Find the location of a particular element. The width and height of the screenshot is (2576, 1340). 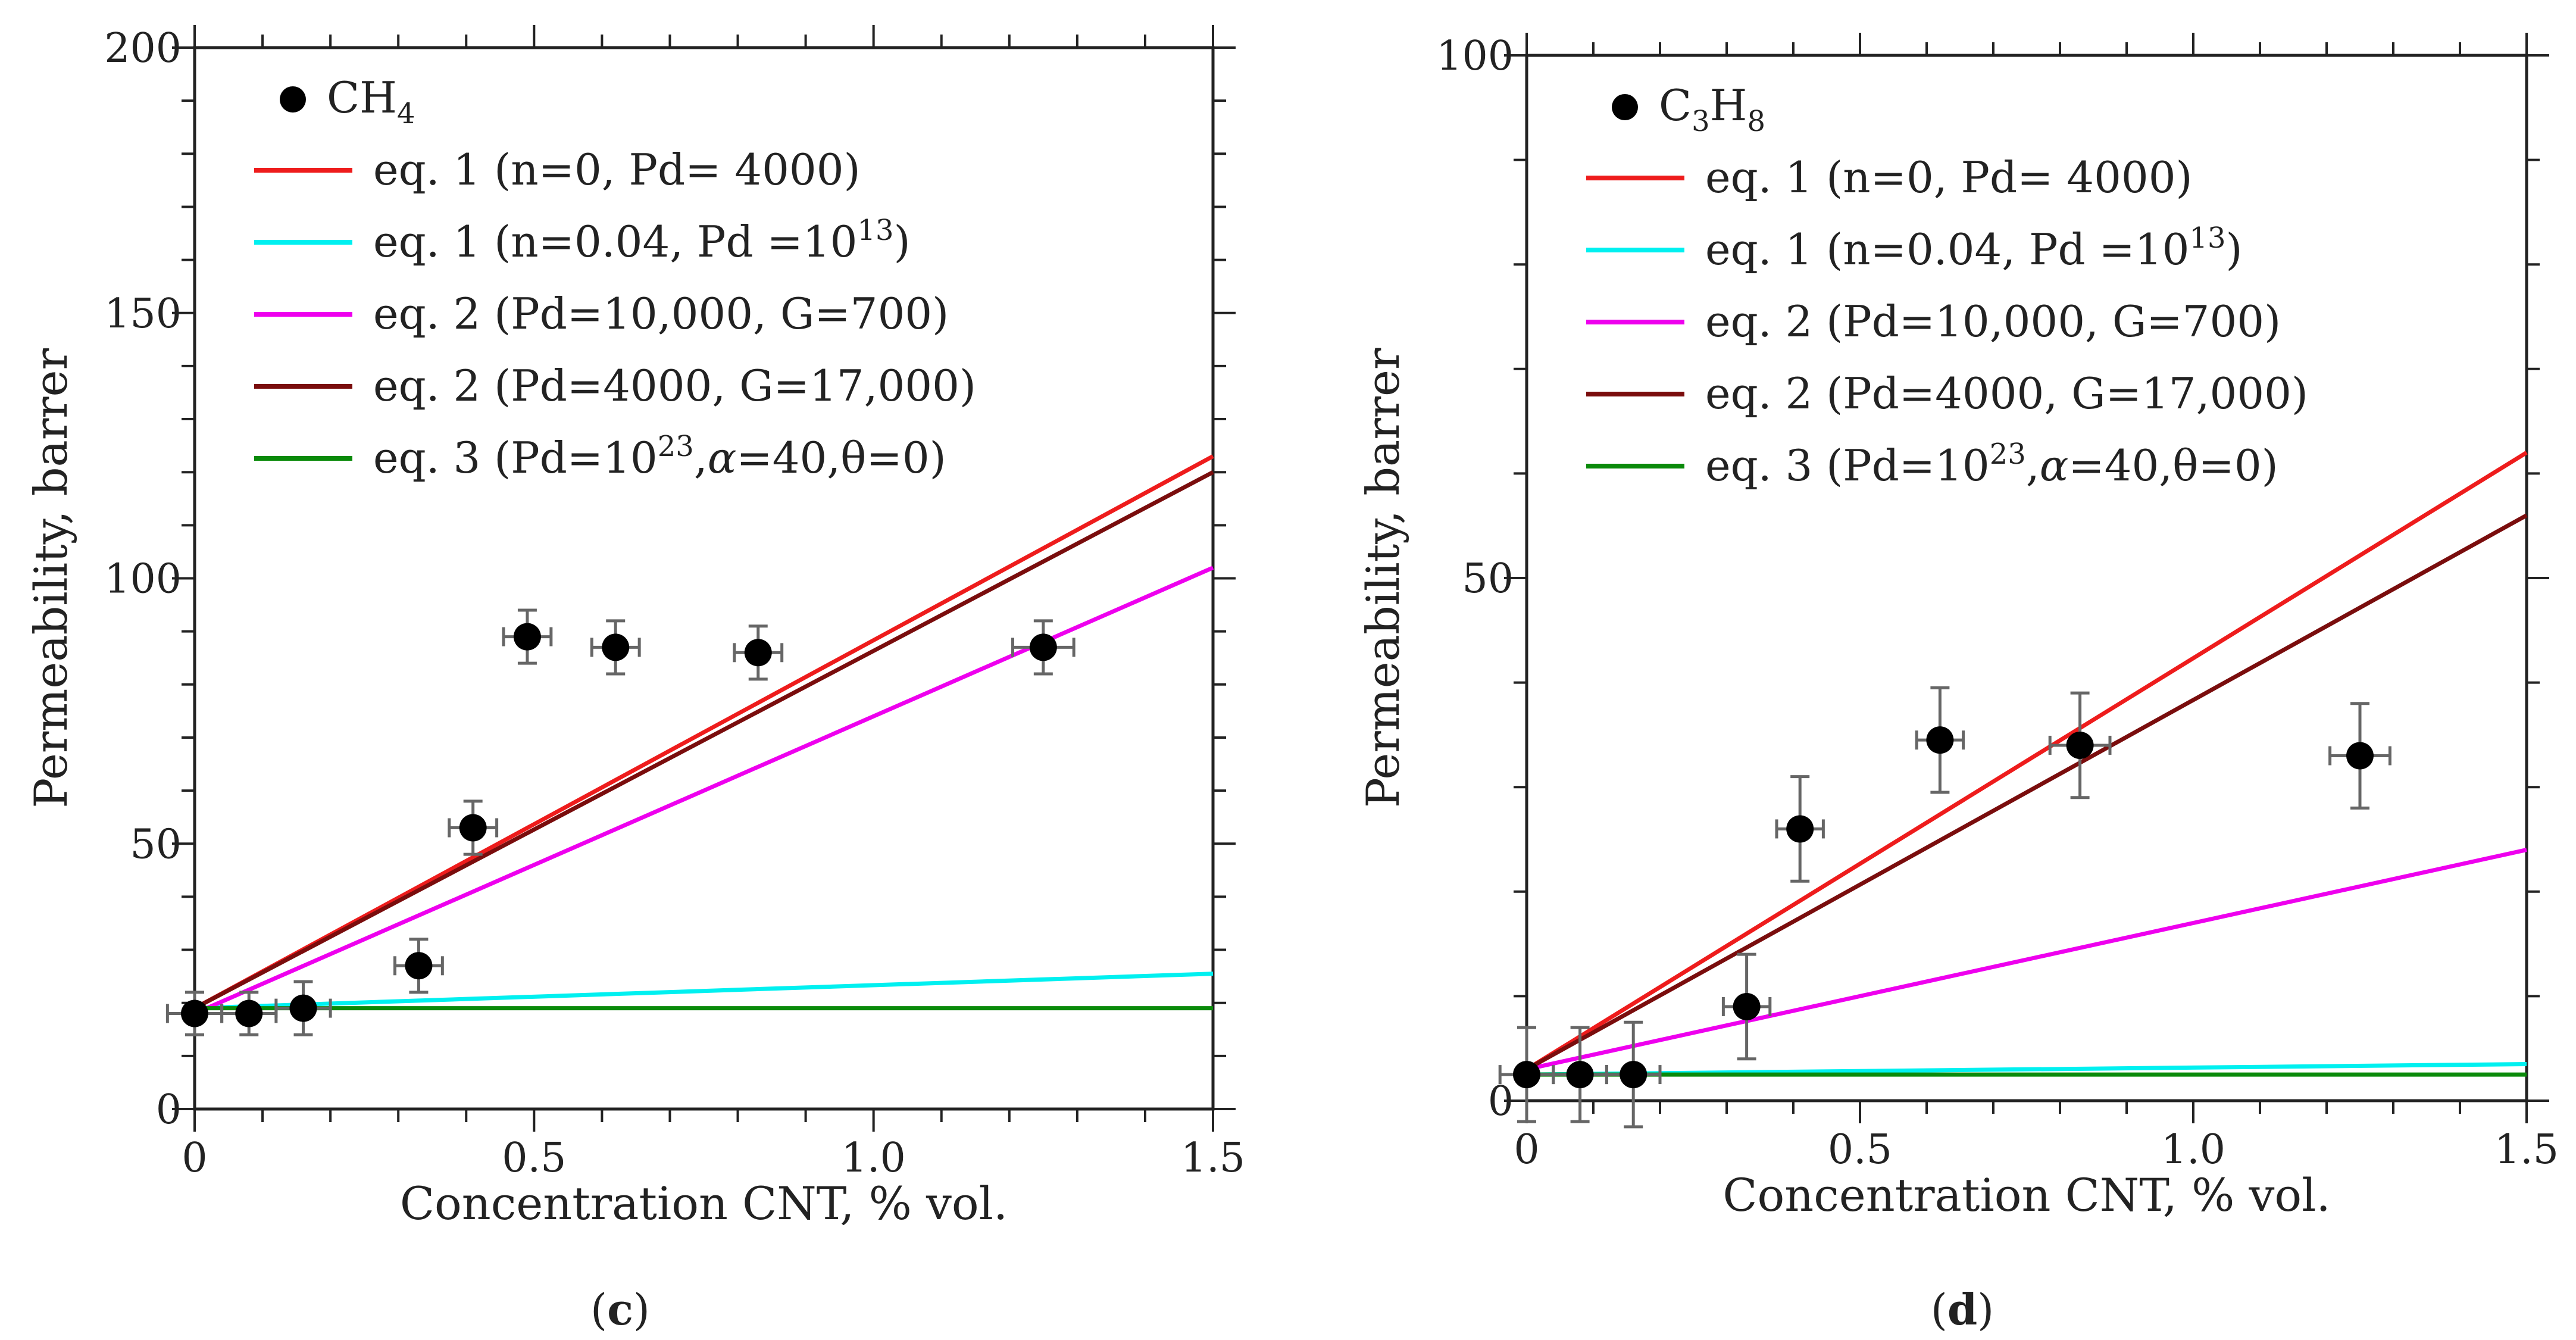

y-tick-label: 200 is located at coordinates (143, 48).